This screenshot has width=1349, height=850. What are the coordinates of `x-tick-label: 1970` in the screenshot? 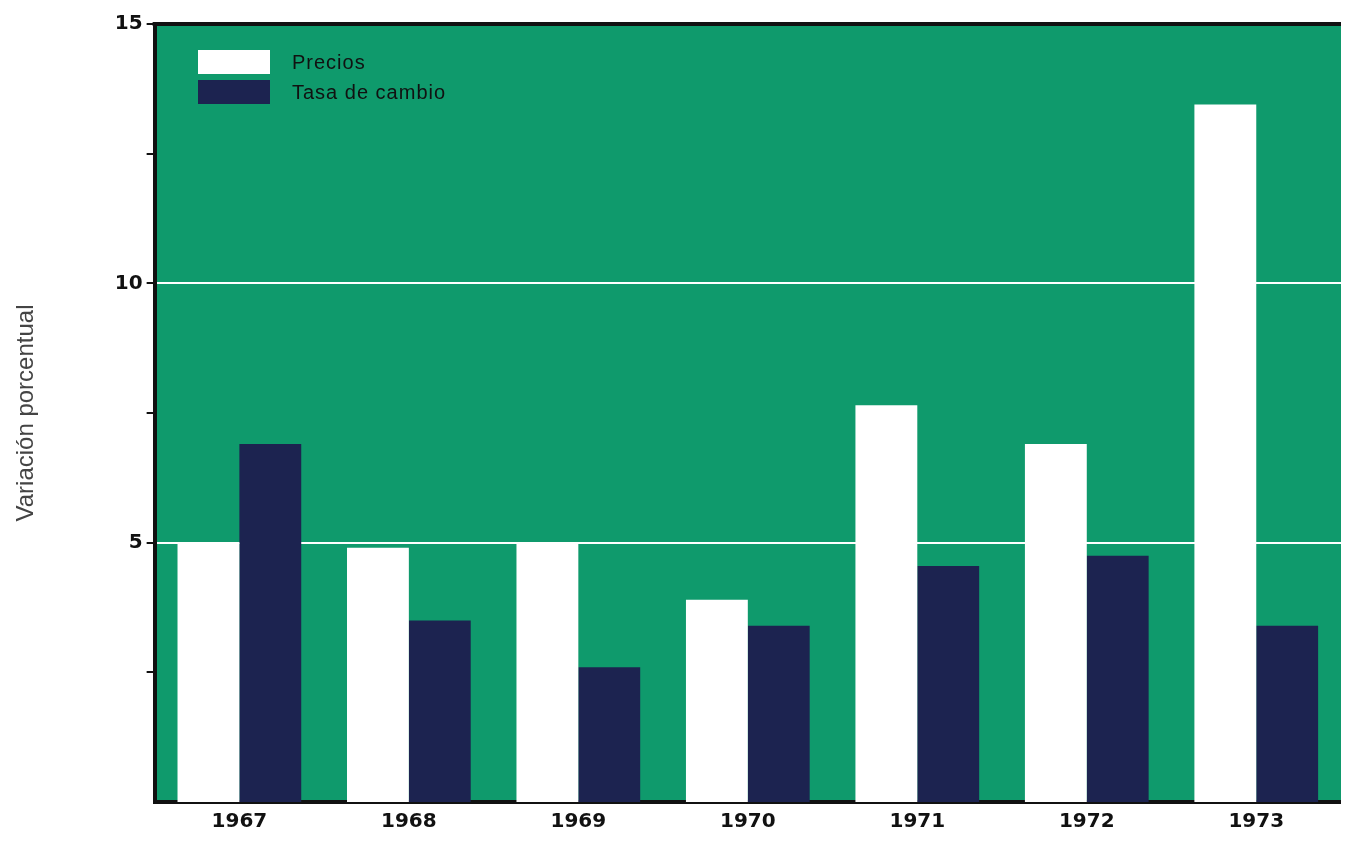 It's located at (747, 820).